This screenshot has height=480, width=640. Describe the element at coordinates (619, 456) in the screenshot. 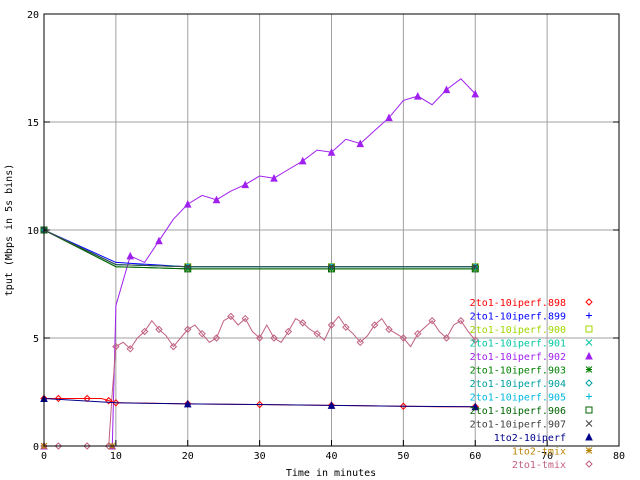

I see `x-tick-label: 80` at that location.